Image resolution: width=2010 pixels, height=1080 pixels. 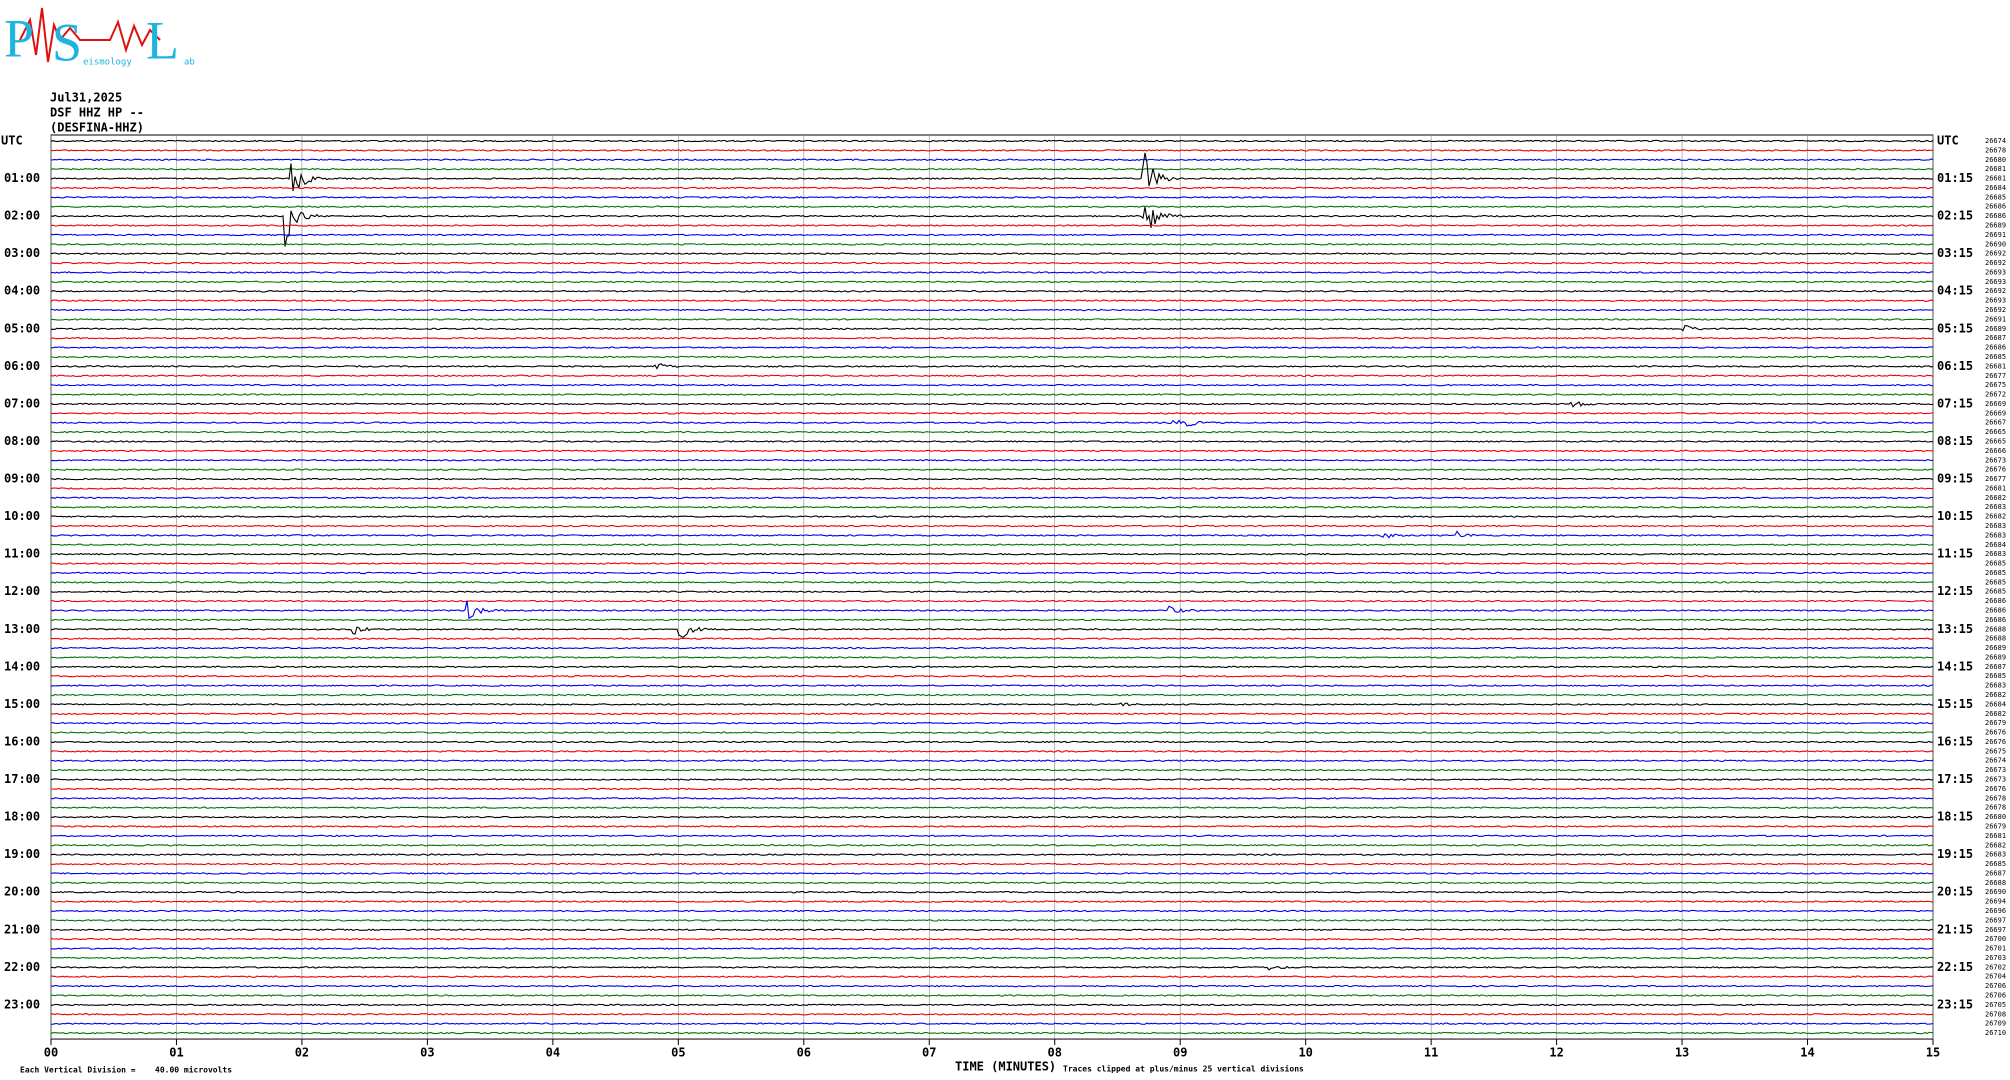 I want to click on trace-count: 26669, so click(x=1995, y=404).